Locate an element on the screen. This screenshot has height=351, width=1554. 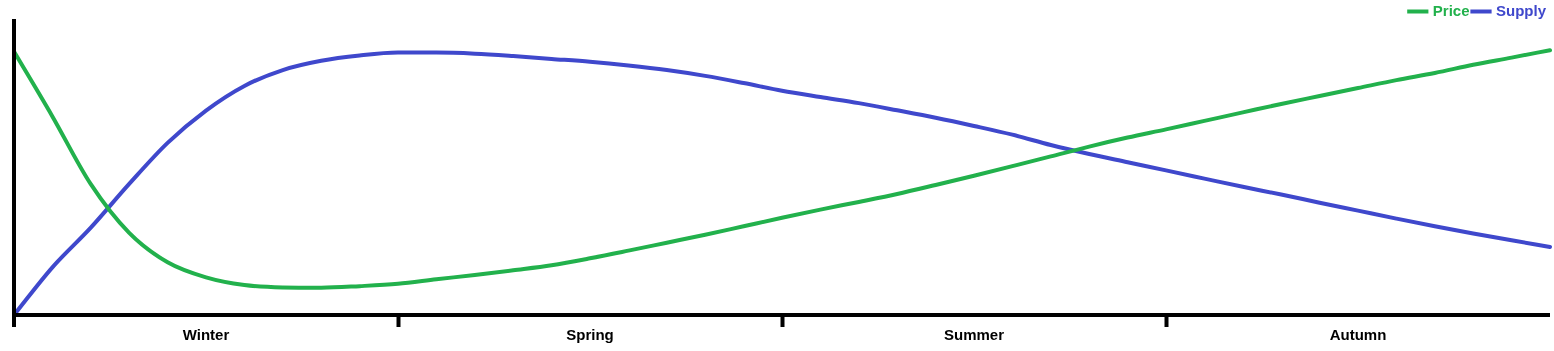
x-tick-label: Winter is located at coordinates (206, 335).